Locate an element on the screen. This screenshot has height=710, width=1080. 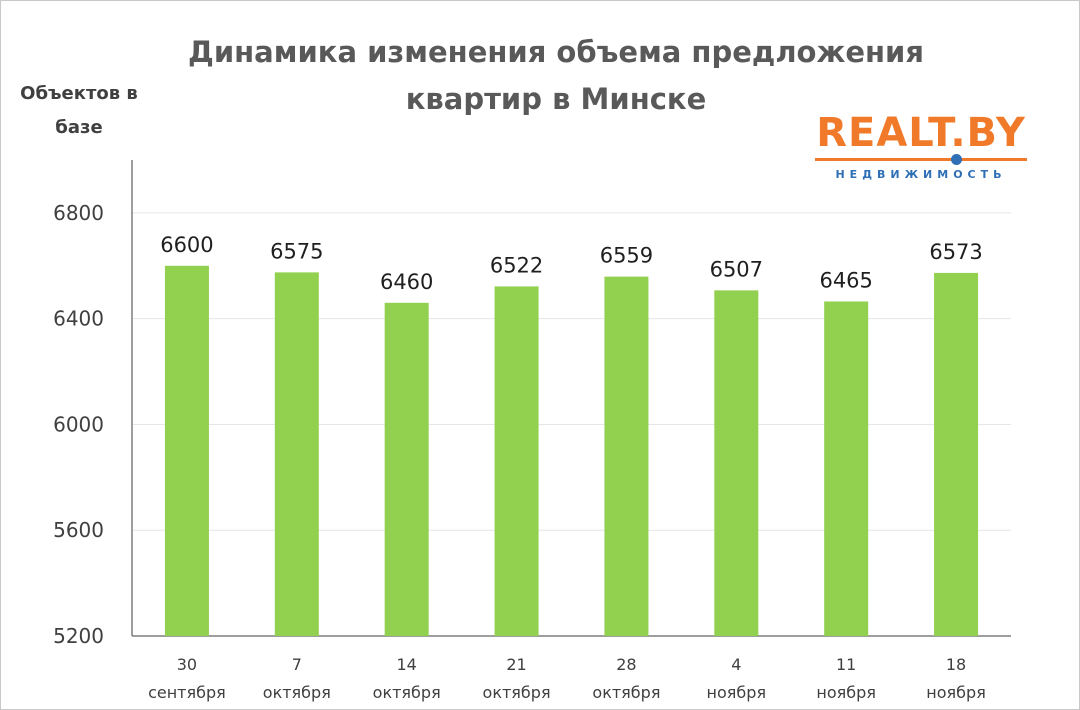
data-label: 6575 is located at coordinates (296, 251).